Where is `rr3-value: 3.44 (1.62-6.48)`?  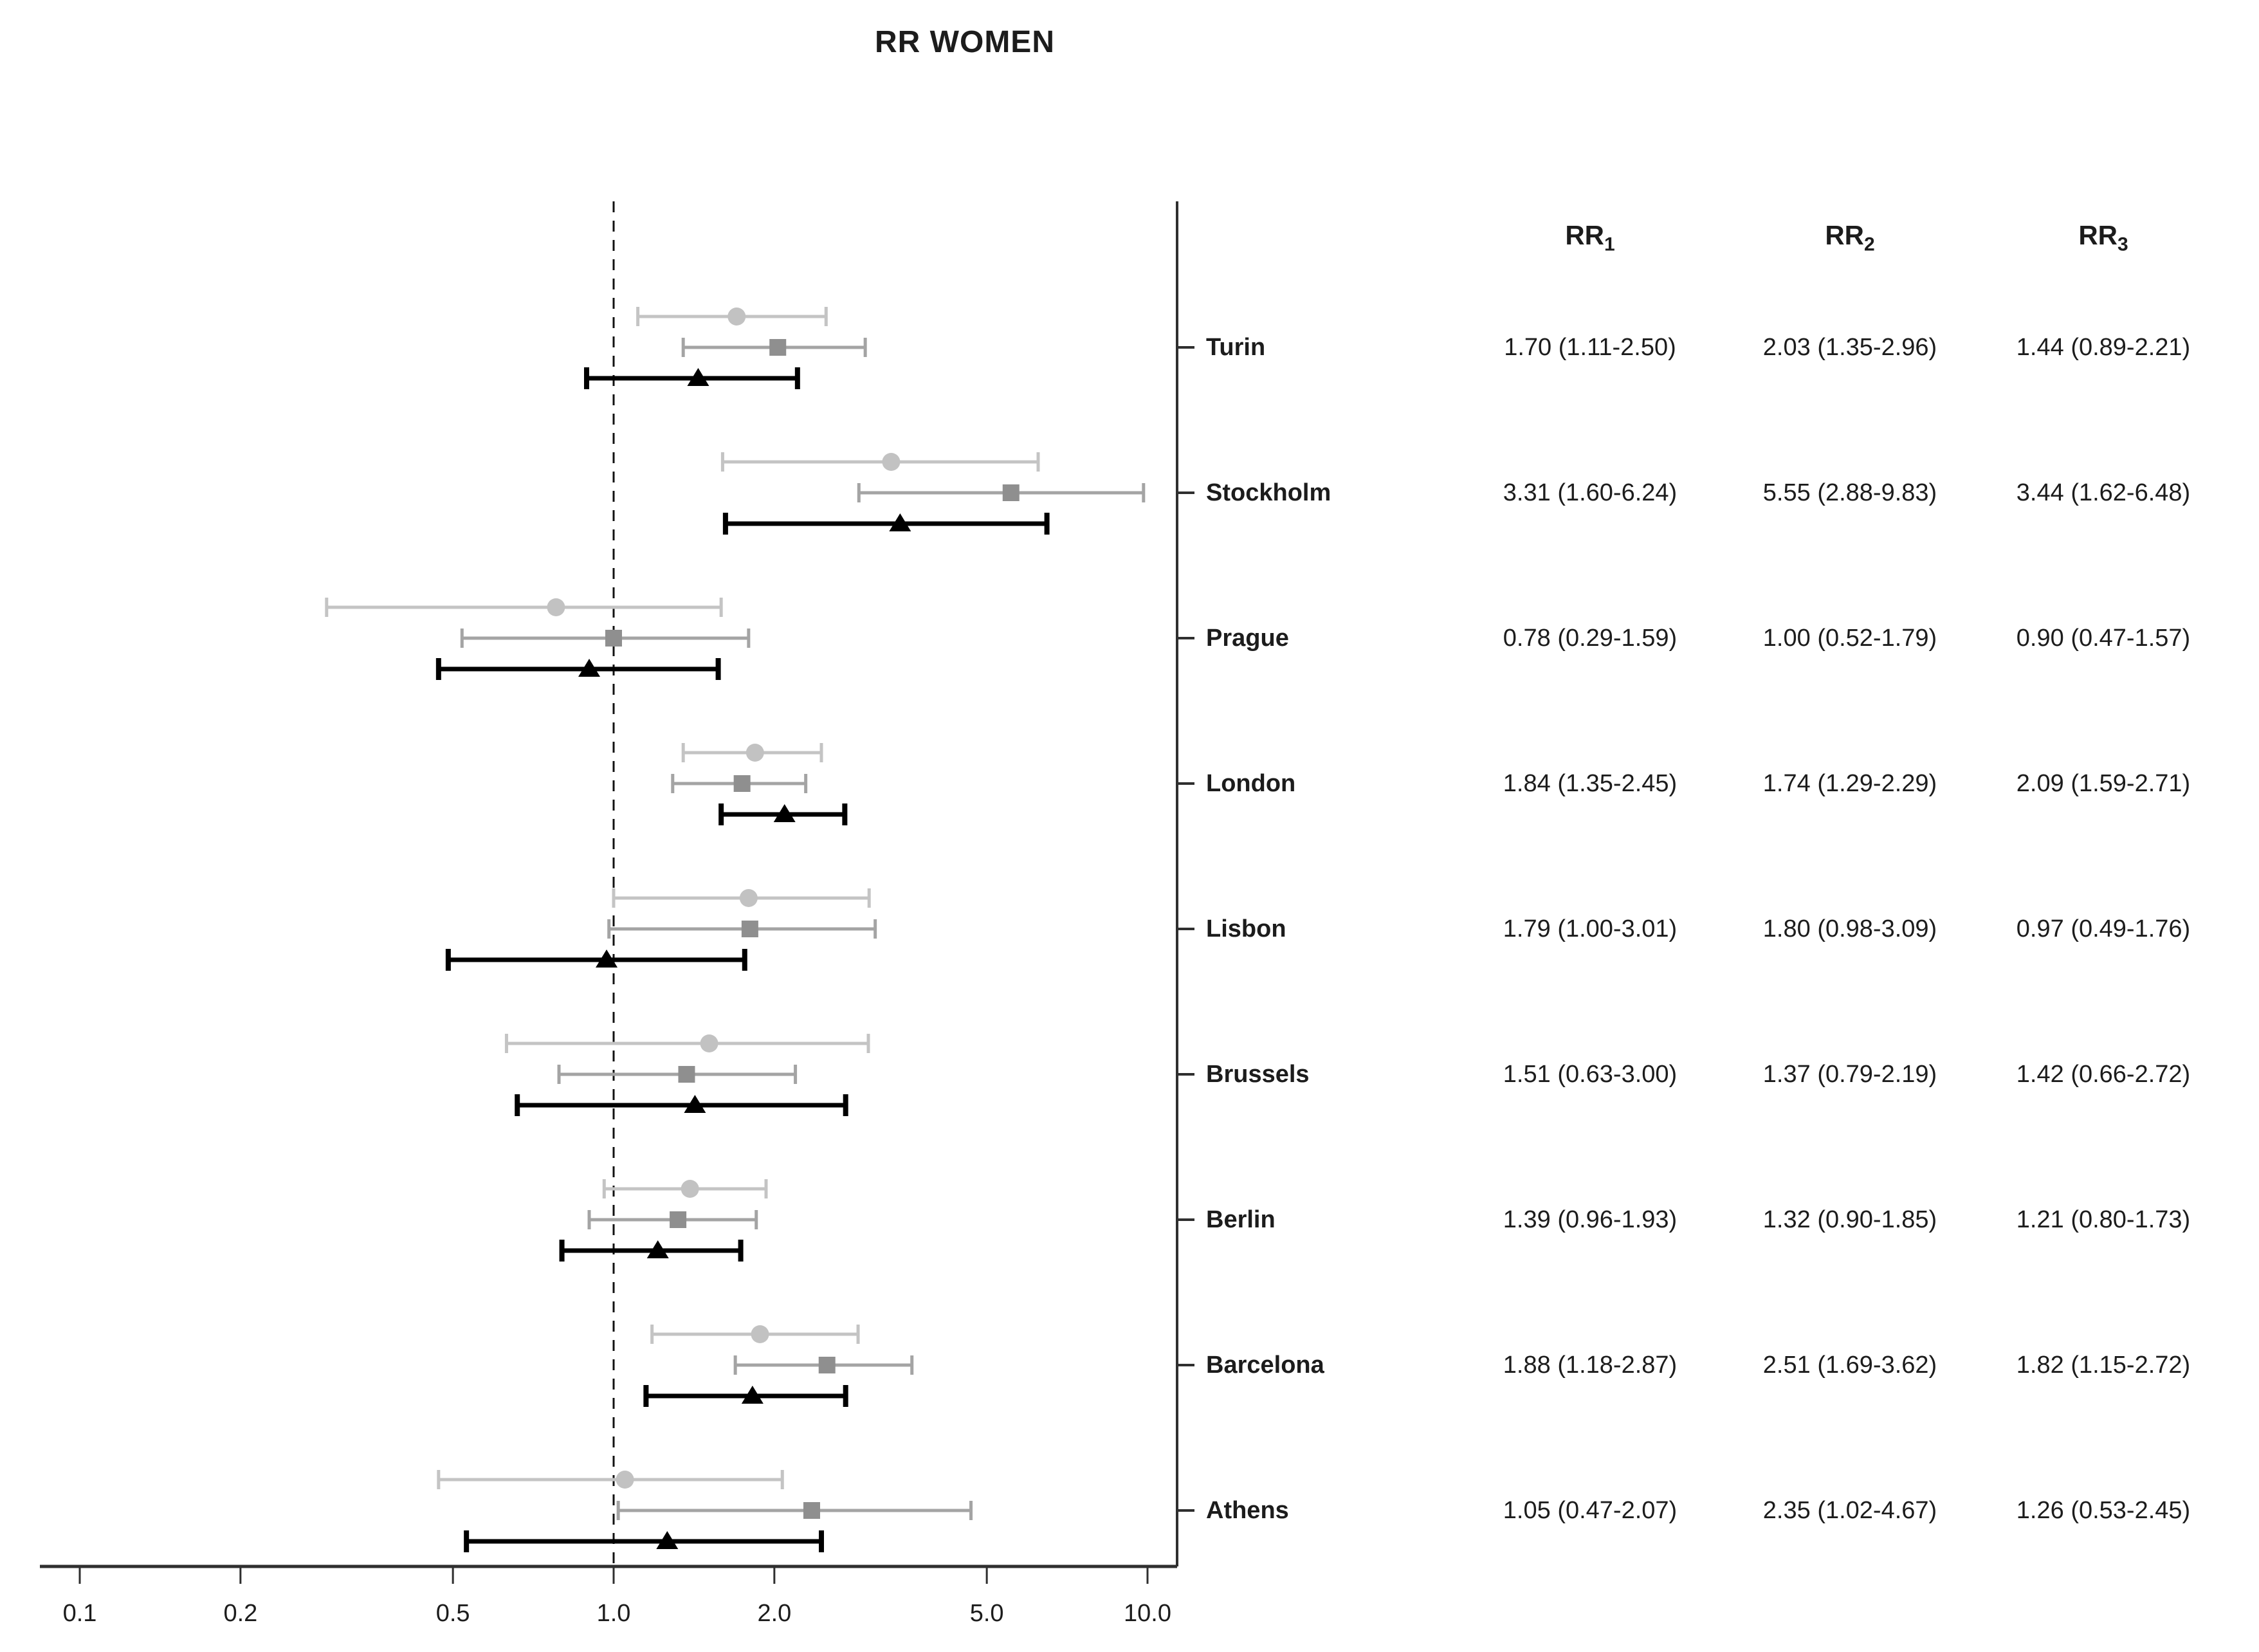 rr3-value: 3.44 (1.62-6.48) is located at coordinates (2103, 493).